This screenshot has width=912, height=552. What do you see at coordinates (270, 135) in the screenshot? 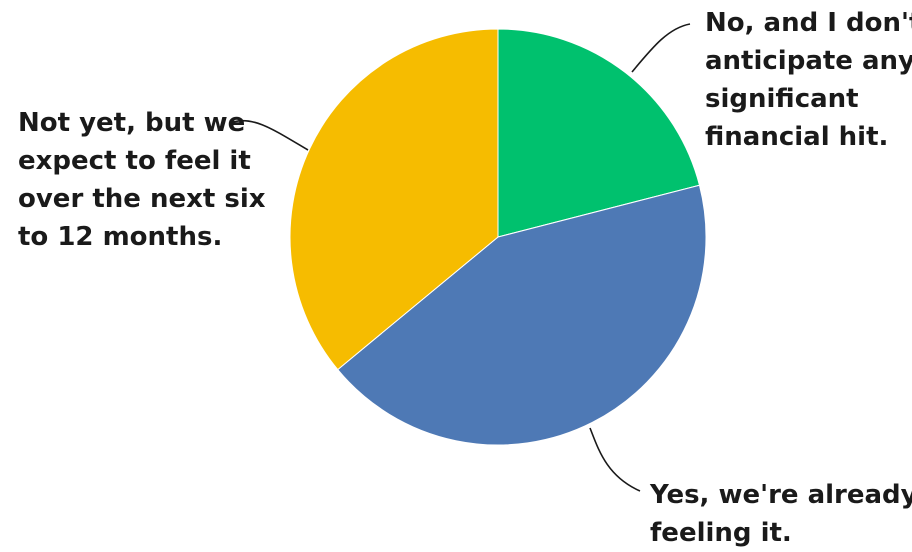
I see `leader-line-yellow` at bounding box center [270, 135].